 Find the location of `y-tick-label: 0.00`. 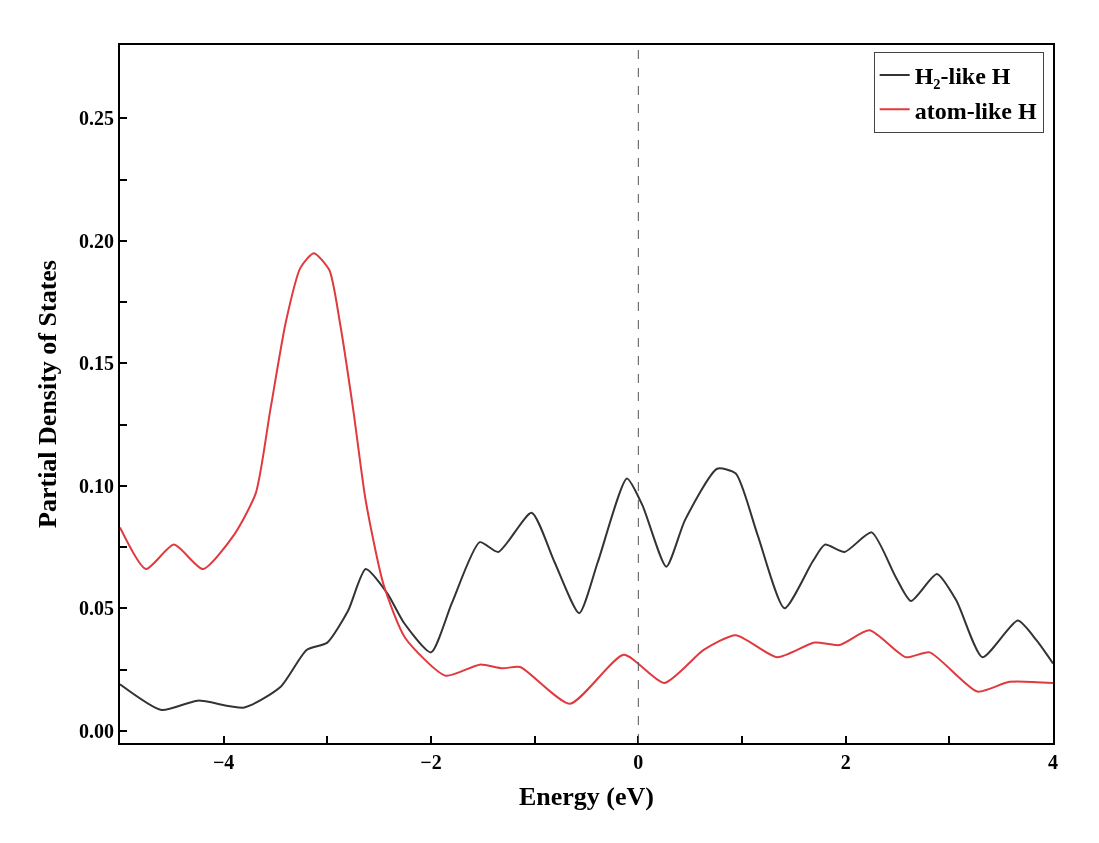

y-tick-label: 0.00 is located at coordinates (96, 730).